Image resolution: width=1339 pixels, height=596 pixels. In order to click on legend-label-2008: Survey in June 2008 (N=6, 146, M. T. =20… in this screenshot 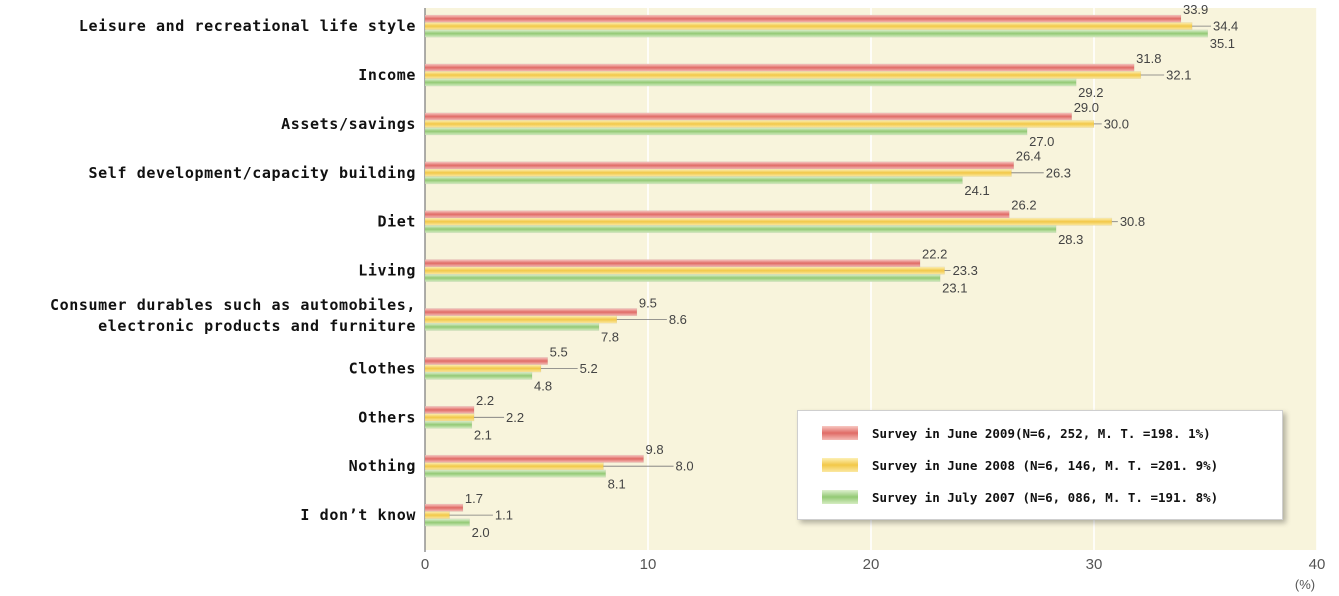, I will do `click(1045, 465)`.